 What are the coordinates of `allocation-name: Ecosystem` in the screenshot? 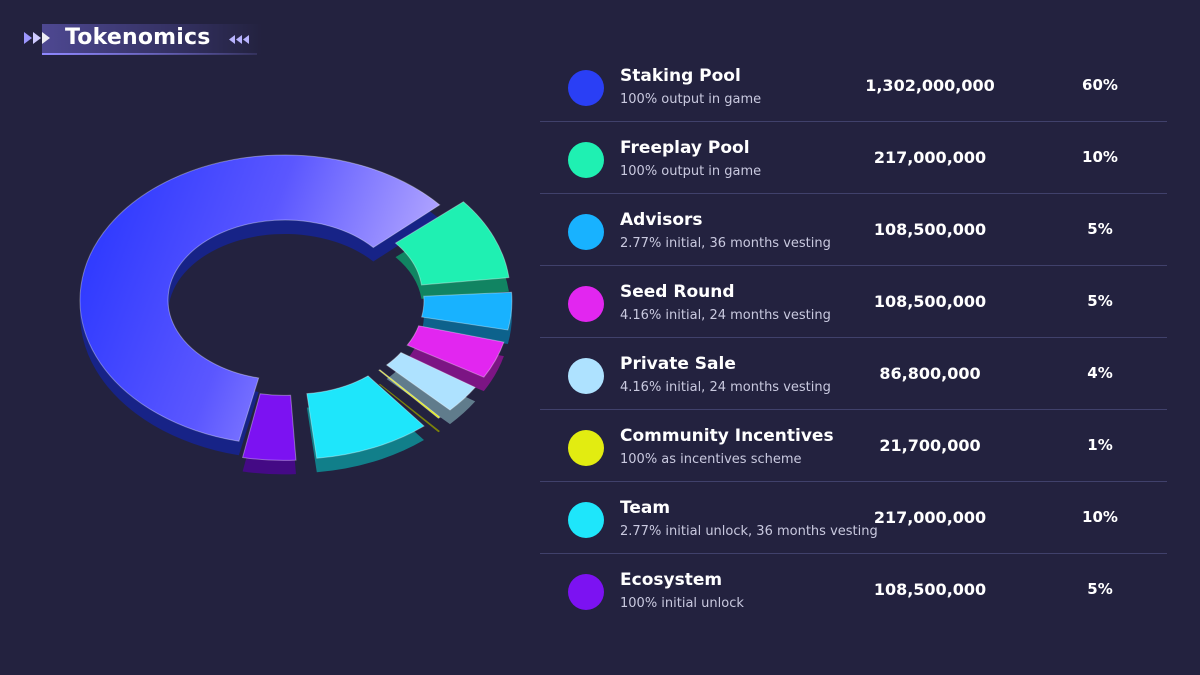 It's located at (671, 580).